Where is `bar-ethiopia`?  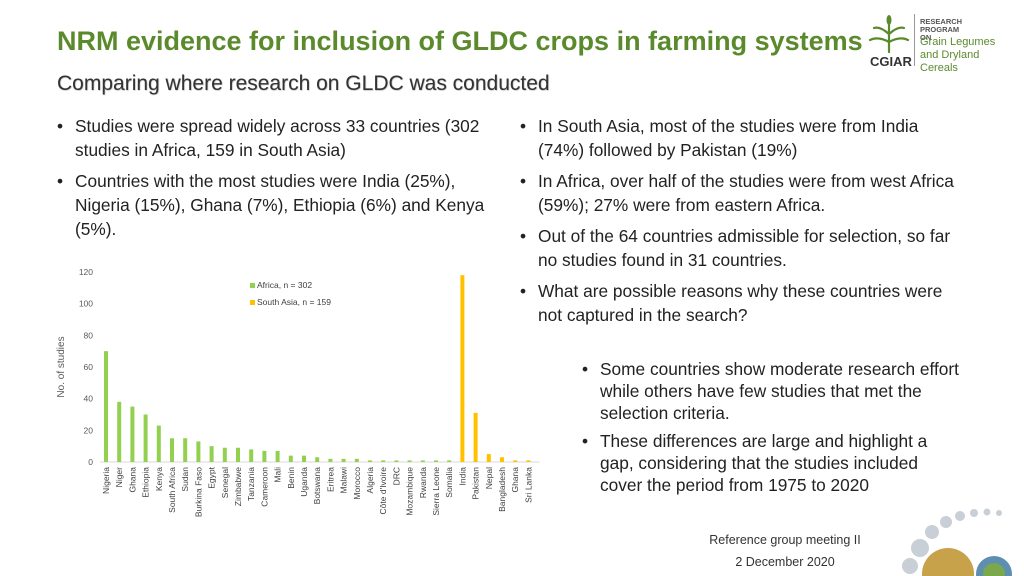 bar-ethiopia is located at coordinates (145, 438).